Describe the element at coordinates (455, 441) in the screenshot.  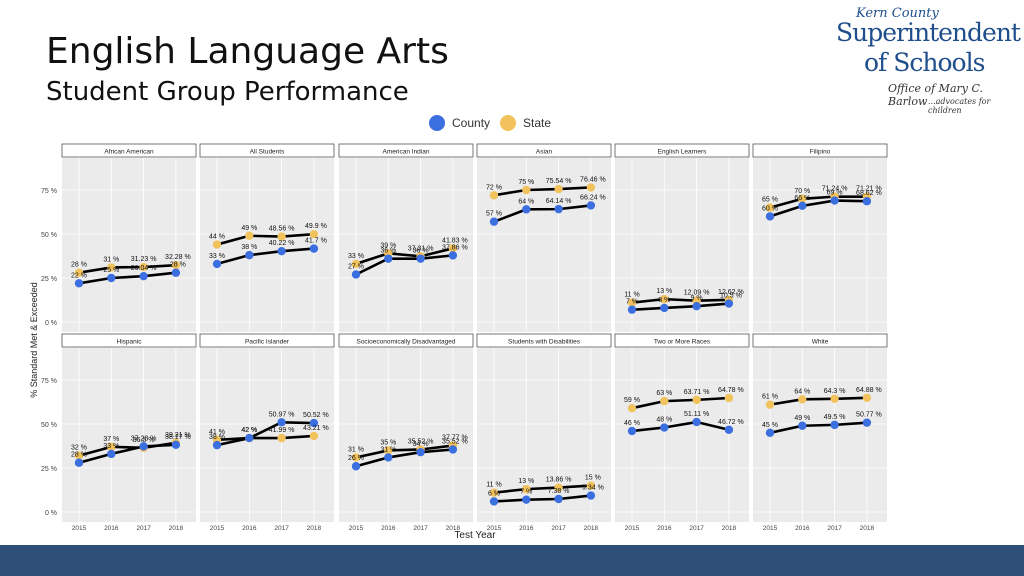
I see `data-label-county: 35.52 %` at that location.